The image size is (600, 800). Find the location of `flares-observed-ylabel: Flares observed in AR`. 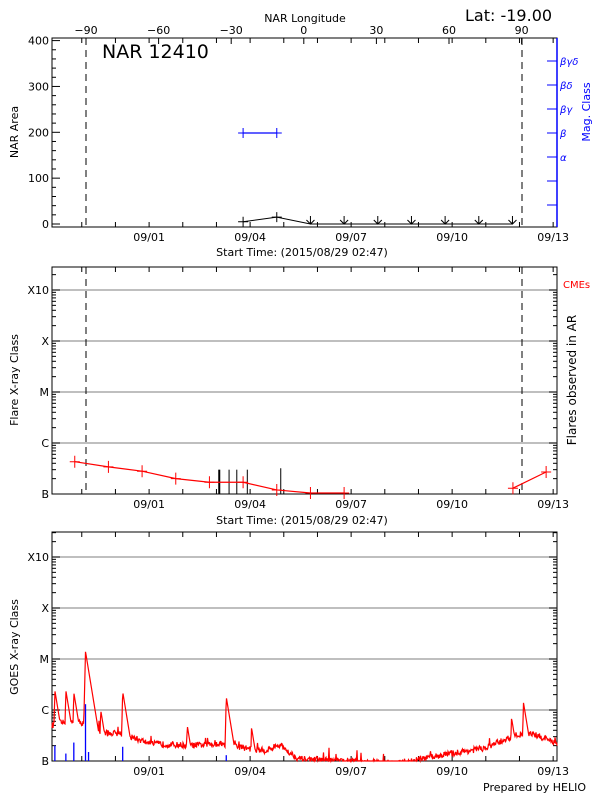

flares-observed-ylabel: Flares observed in AR is located at coordinates (572, 380).